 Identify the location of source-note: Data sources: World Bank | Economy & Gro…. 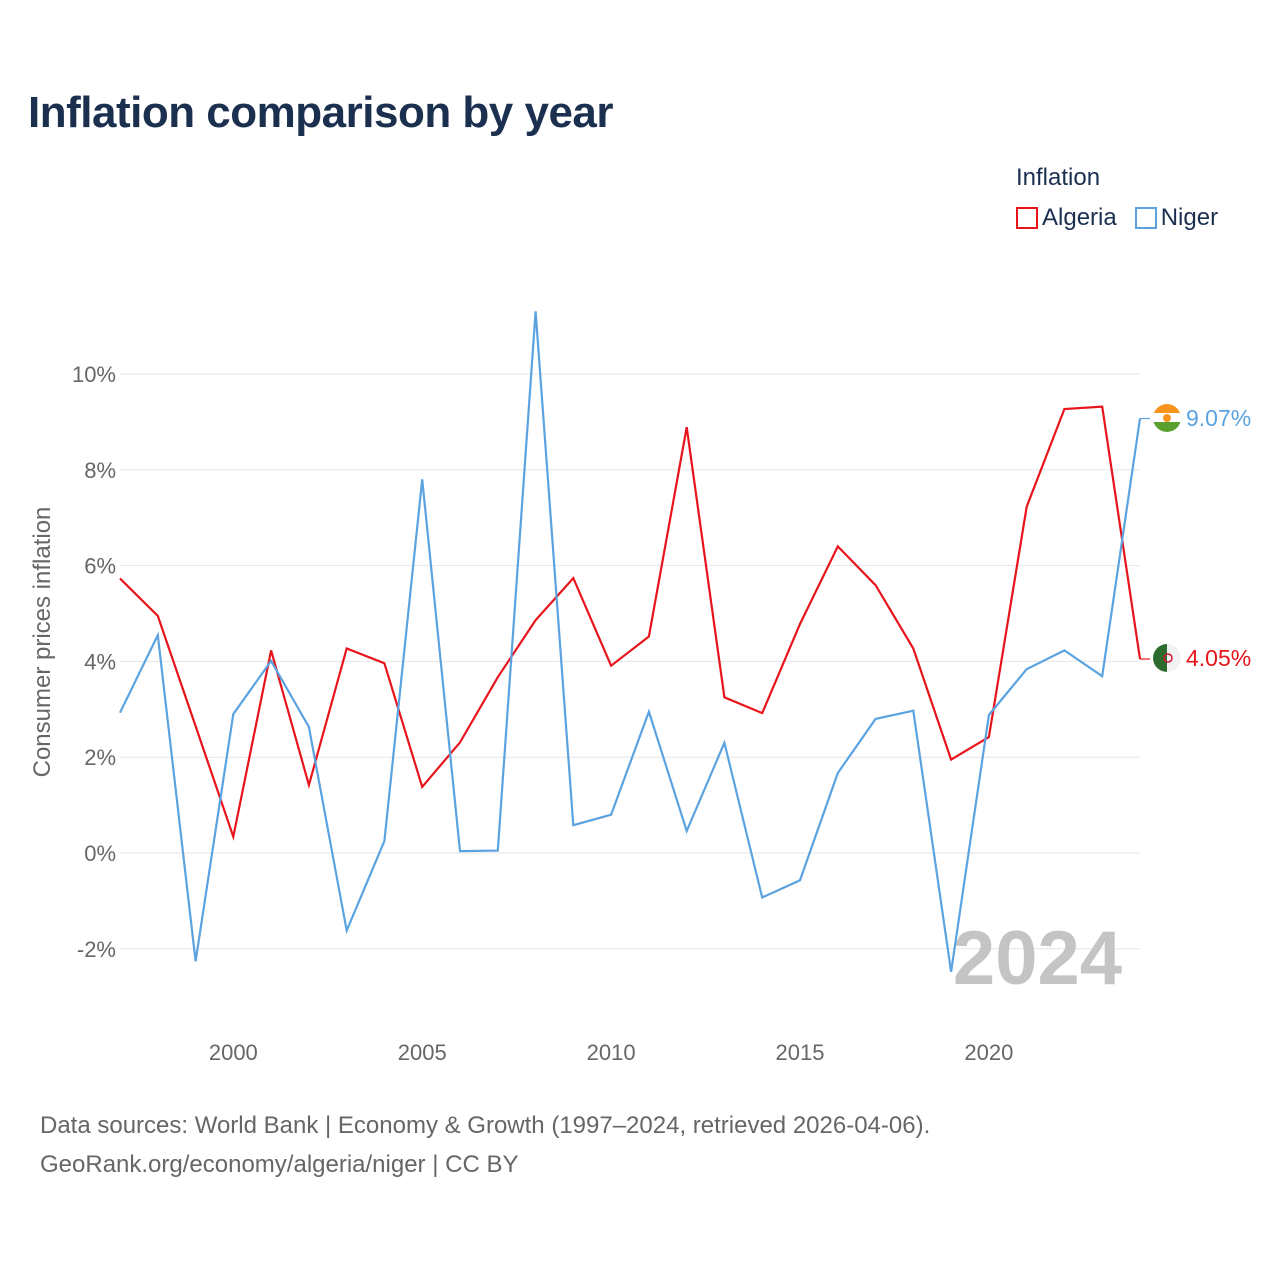
(485, 1125).